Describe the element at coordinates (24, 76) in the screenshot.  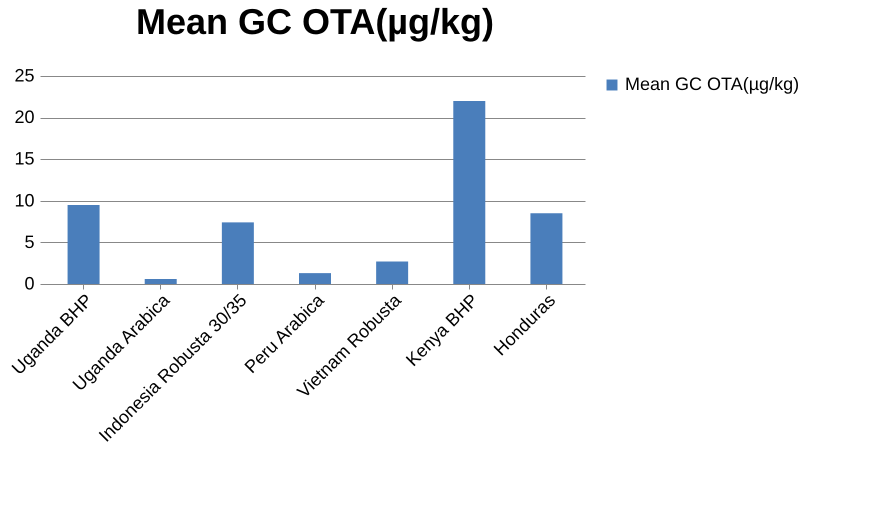
I see `y-tick-label: 25` at that location.